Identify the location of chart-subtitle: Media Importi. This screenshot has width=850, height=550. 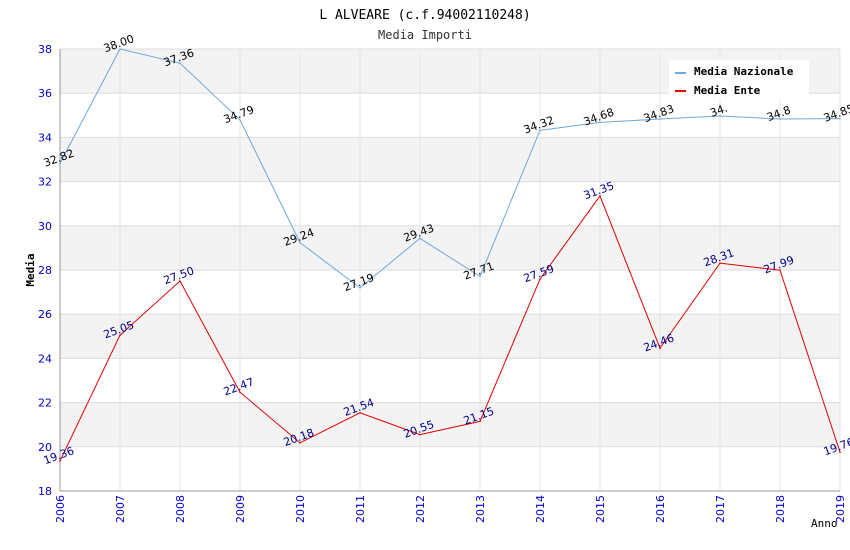
(425, 35).